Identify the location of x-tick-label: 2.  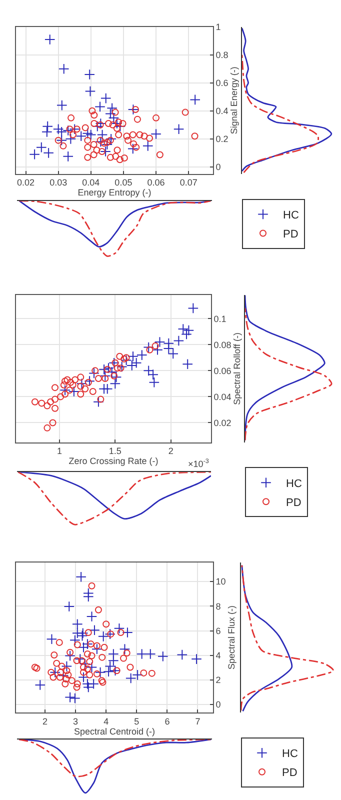
(171, 451).